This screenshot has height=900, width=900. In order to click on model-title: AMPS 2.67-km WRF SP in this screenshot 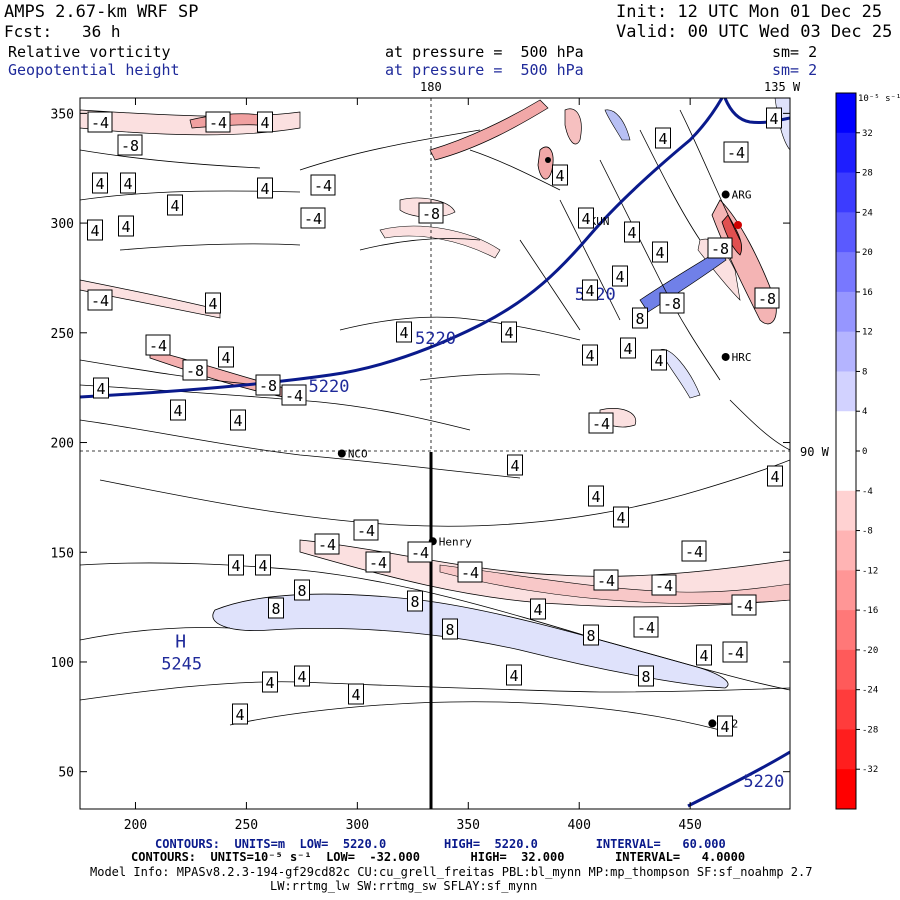, I will do `click(101, 12)`.